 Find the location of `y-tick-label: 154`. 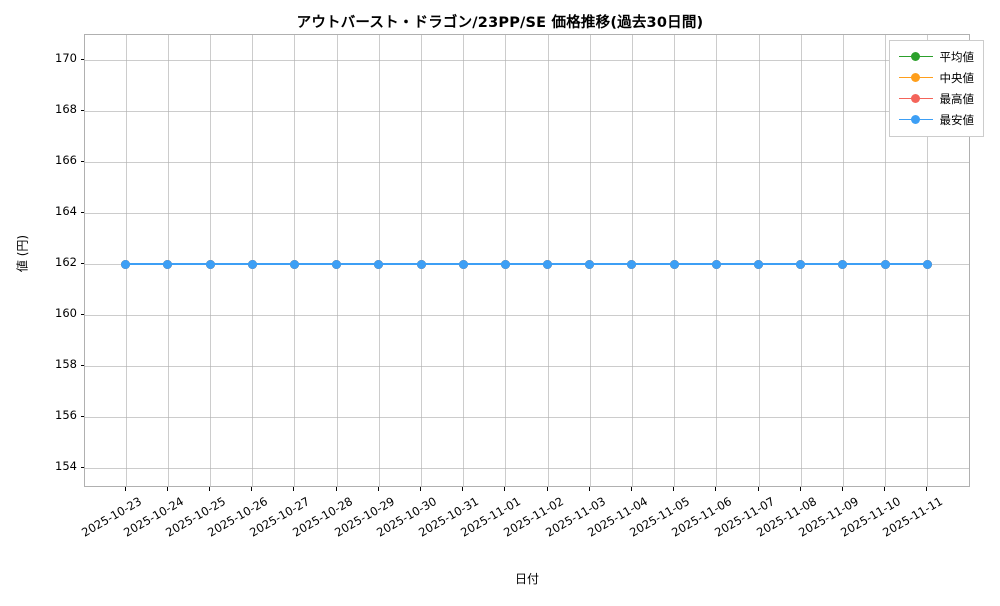

y-tick-label: 154 is located at coordinates (66, 465).